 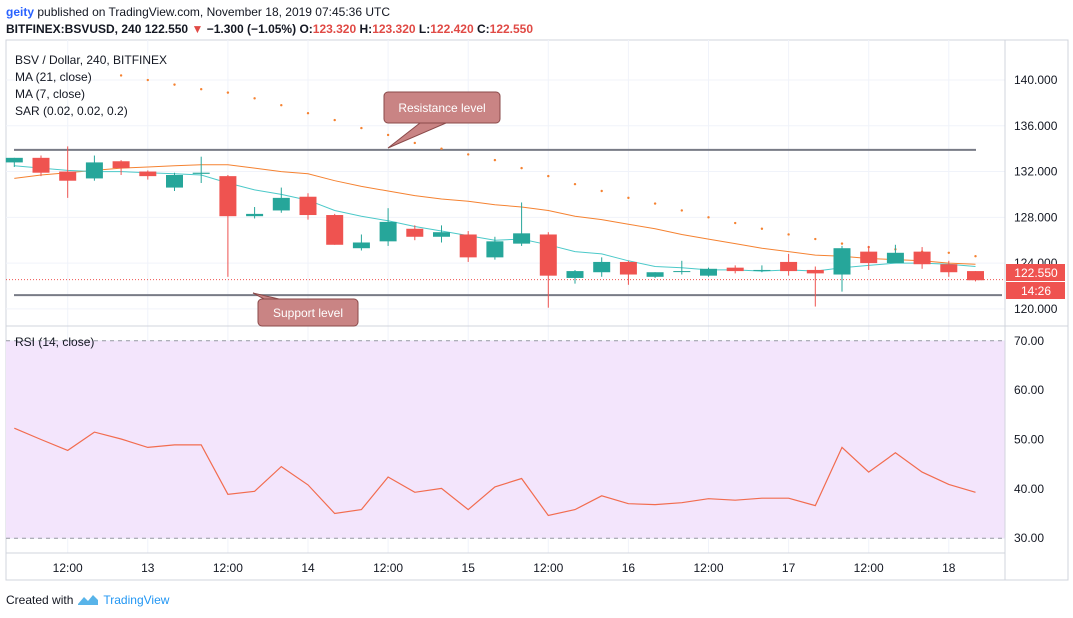 I want to click on rsi-tick-label: 60.00, so click(x=1029, y=390).